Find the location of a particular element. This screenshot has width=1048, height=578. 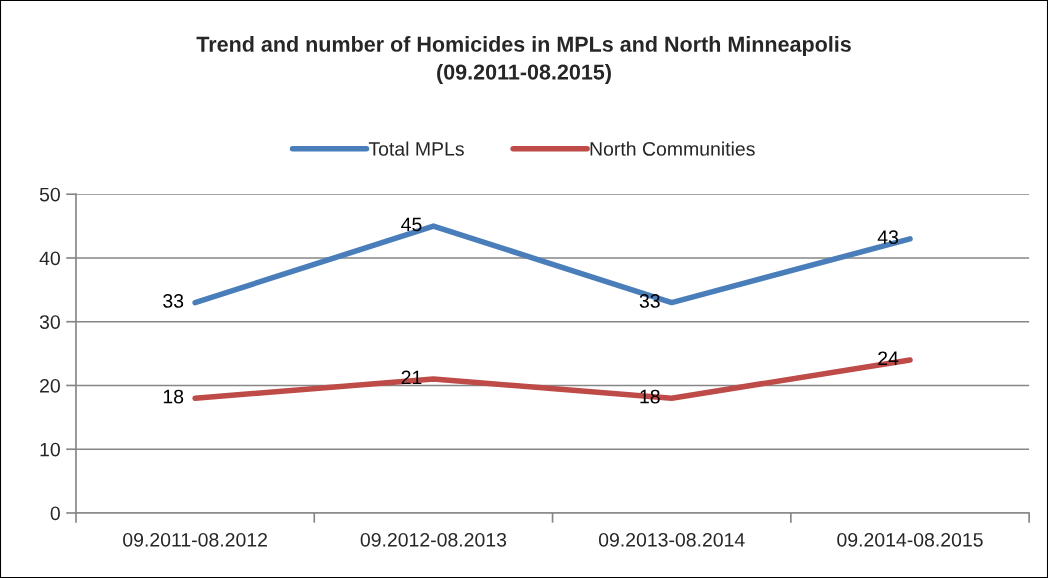

x-tick-label: 09.2013-08.2014 is located at coordinates (671, 539).